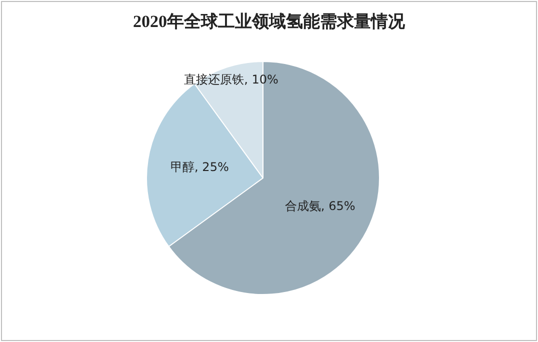 Image resolution: width=538 pixels, height=342 pixels. Describe the element at coordinates (320, 206) in the screenshot. I see `slice-label: 合成氨, 65%` at that location.